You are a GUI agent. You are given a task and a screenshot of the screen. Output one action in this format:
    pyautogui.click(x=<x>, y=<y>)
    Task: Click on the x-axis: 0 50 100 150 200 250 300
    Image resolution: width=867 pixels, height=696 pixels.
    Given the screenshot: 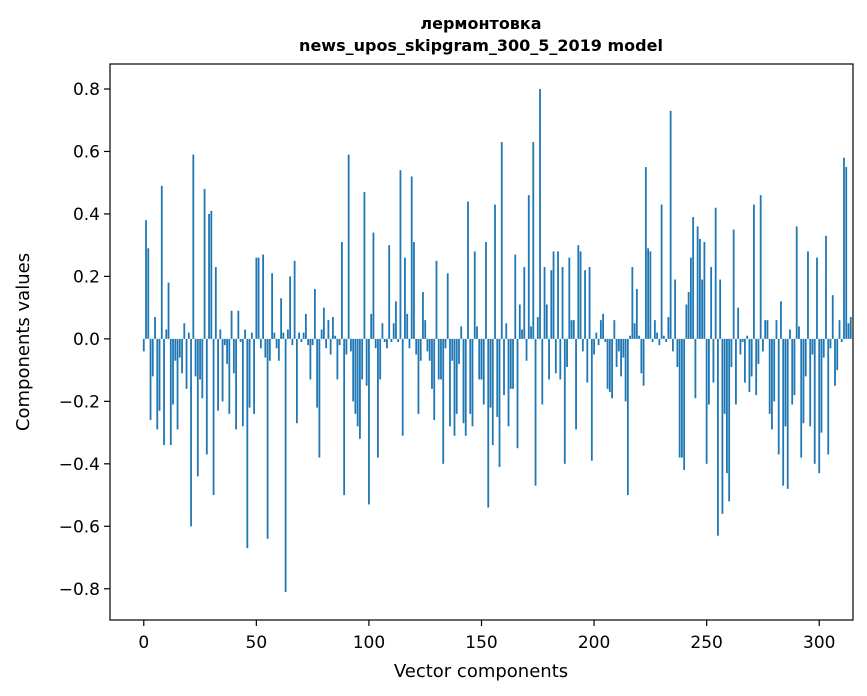 What is the action you would take?
    pyautogui.click(x=486, y=636)
    